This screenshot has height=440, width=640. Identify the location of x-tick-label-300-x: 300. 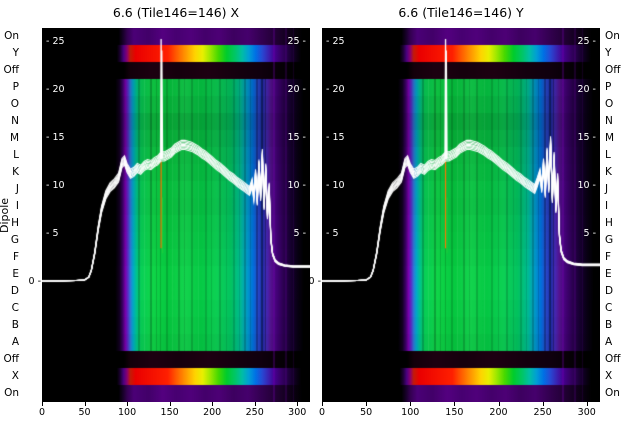
(297, 412).